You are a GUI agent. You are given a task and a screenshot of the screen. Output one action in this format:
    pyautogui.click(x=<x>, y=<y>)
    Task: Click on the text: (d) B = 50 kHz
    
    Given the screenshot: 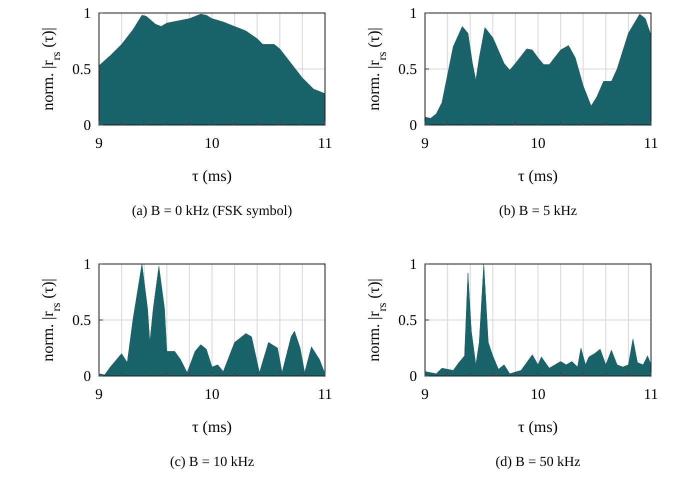 What is the action you would take?
    pyautogui.click(x=538, y=462)
    